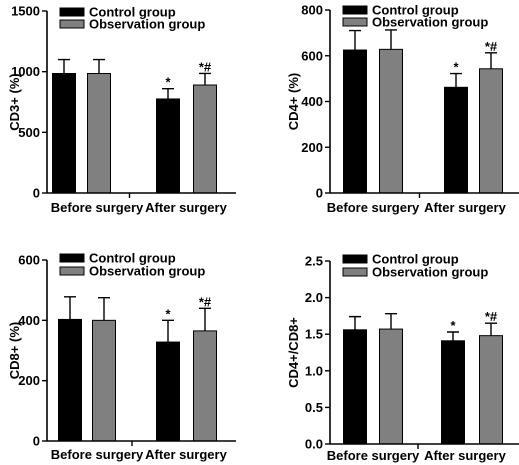  I want to click on y-tick-label: 2.5, so click(314, 261).